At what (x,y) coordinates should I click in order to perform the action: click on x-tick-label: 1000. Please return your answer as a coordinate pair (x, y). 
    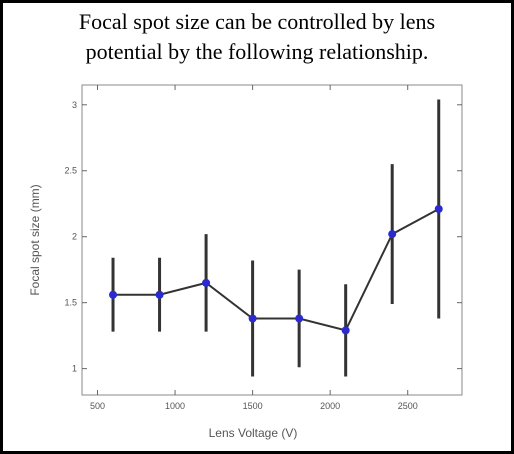
    Looking at the image, I should click on (175, 406).